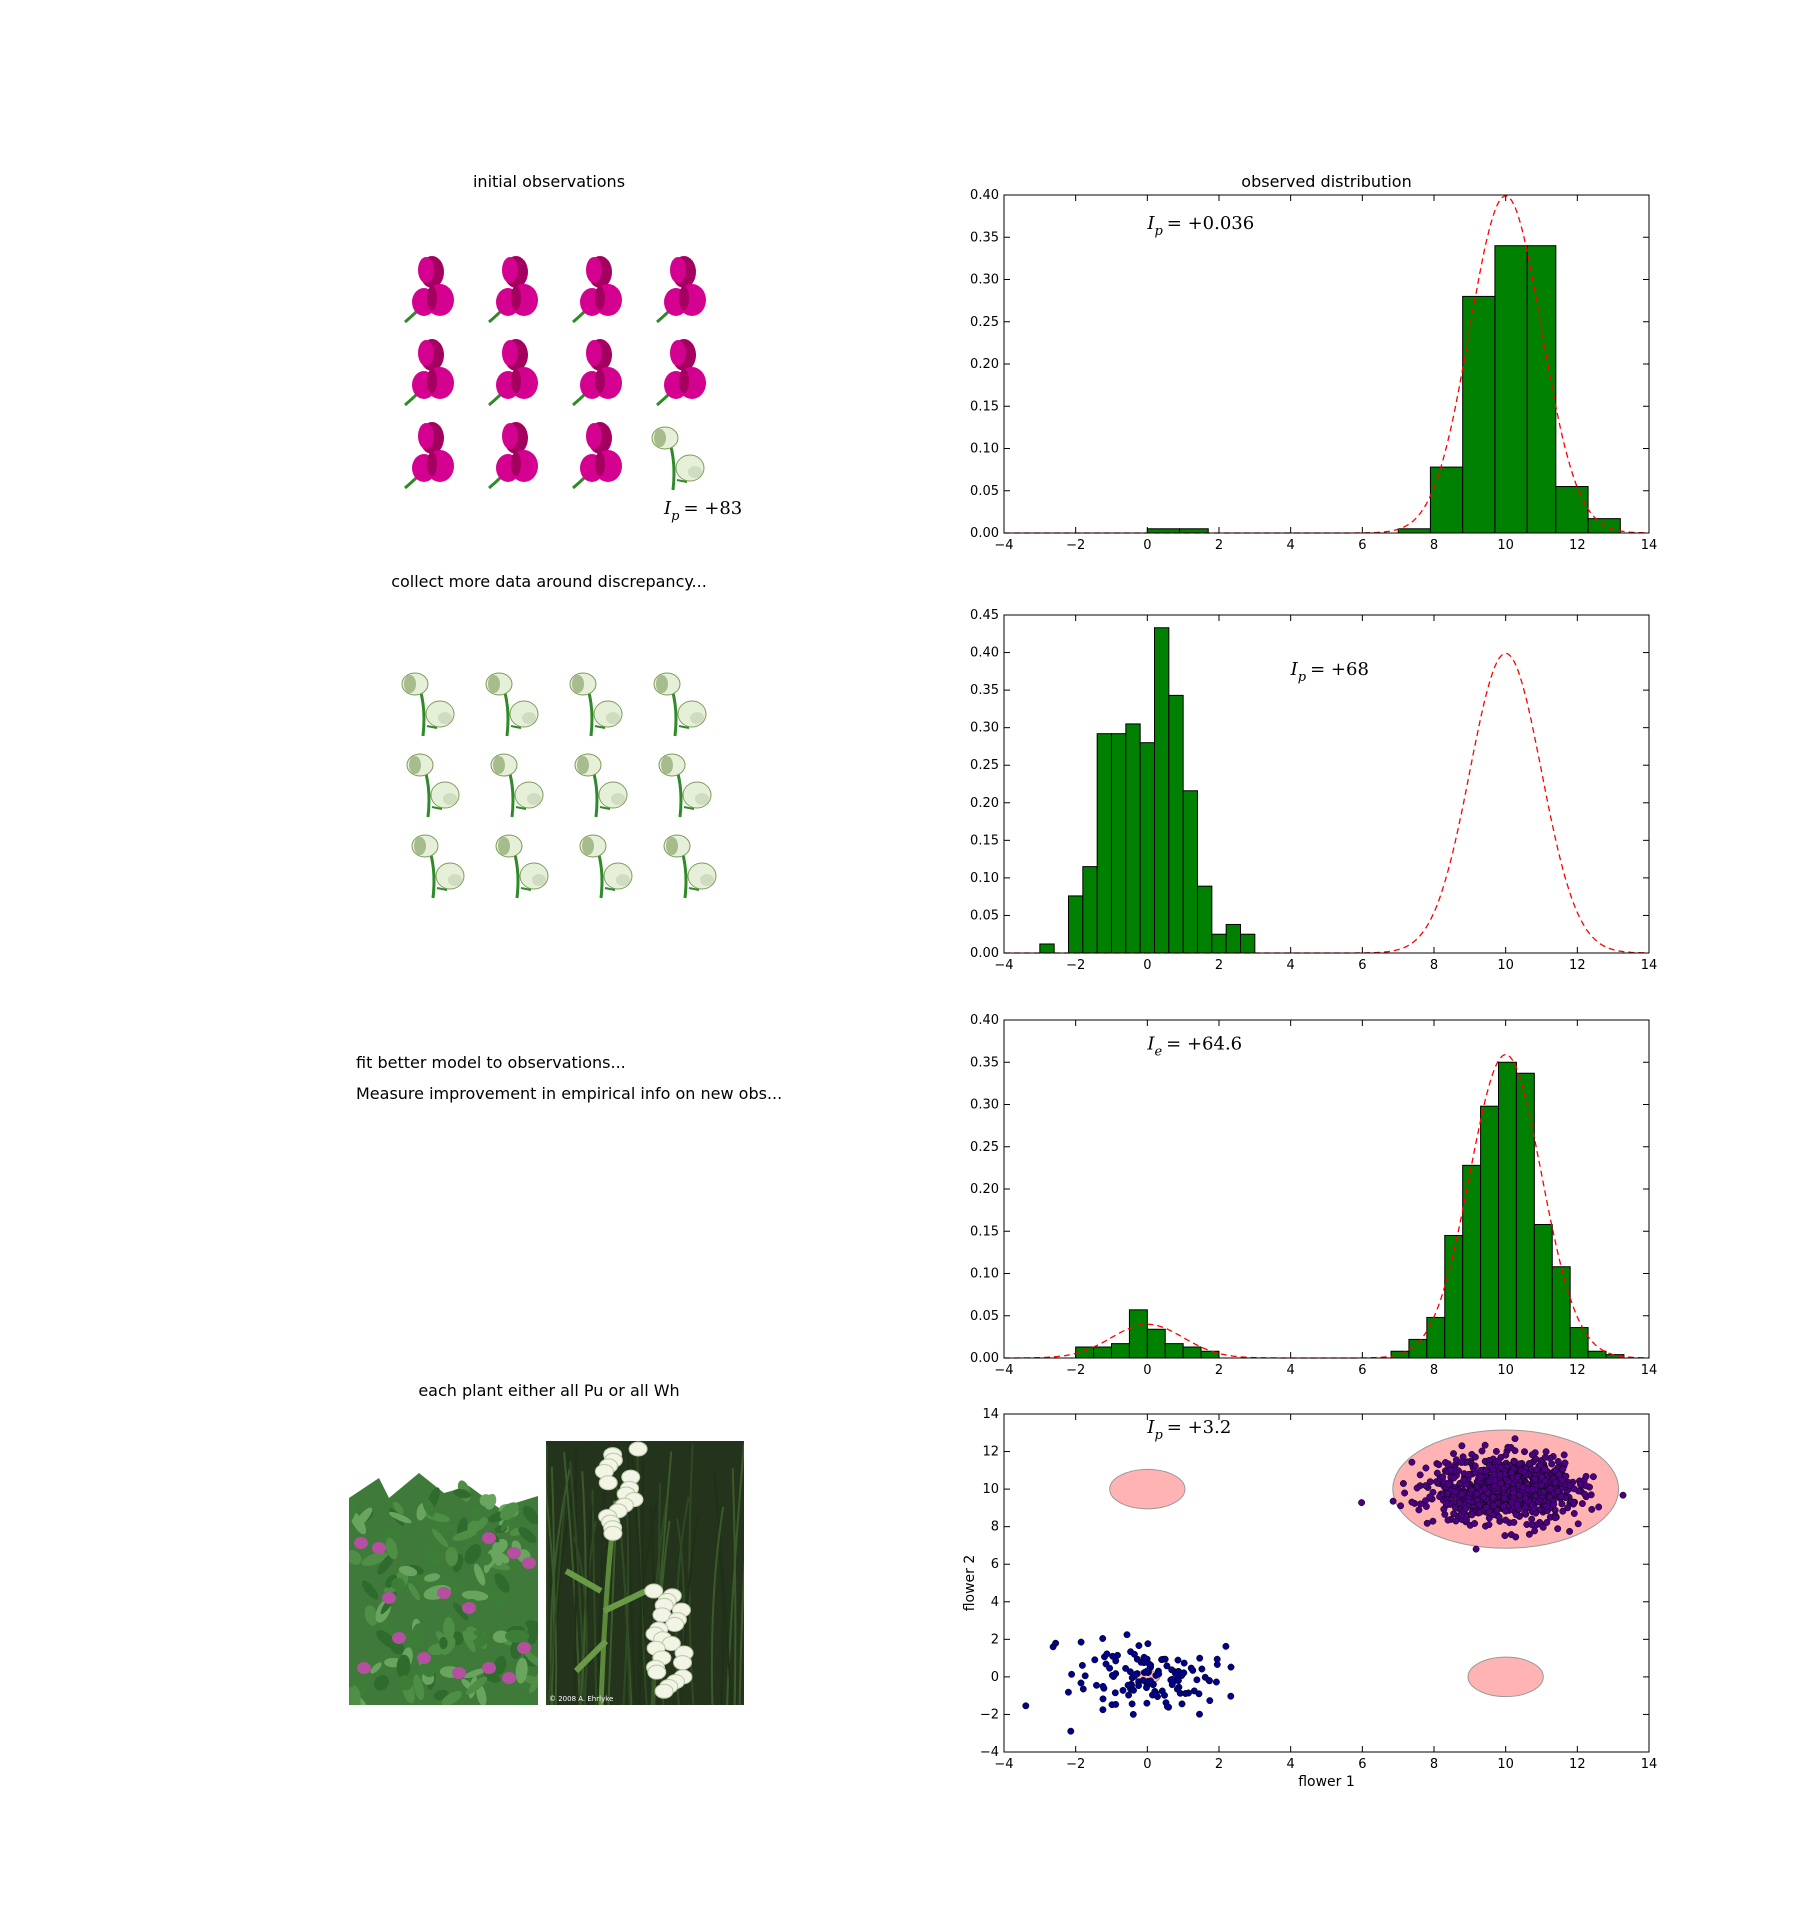  What do you see at coordinates (581, 1699) in the screenshot?
I see `photo-credit: © 2008 A. Ehrlyke` at bounding box center [581, 1699].